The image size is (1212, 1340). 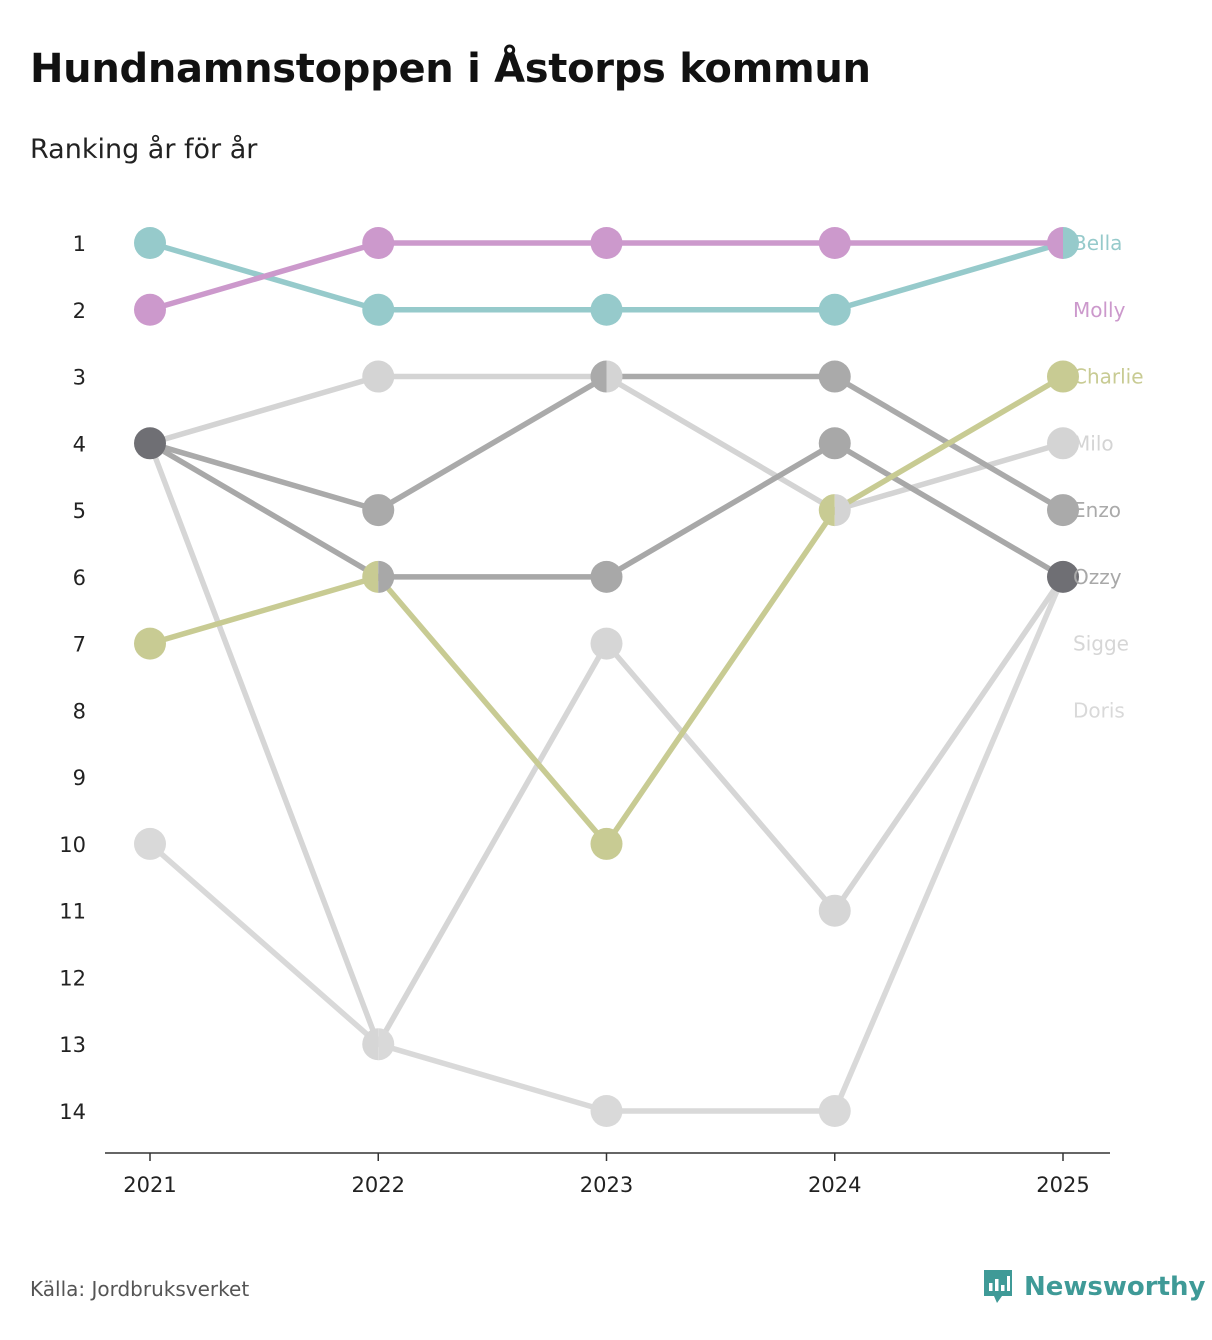 I want to click on point-doris-2023, so click(x=606, y=1111).